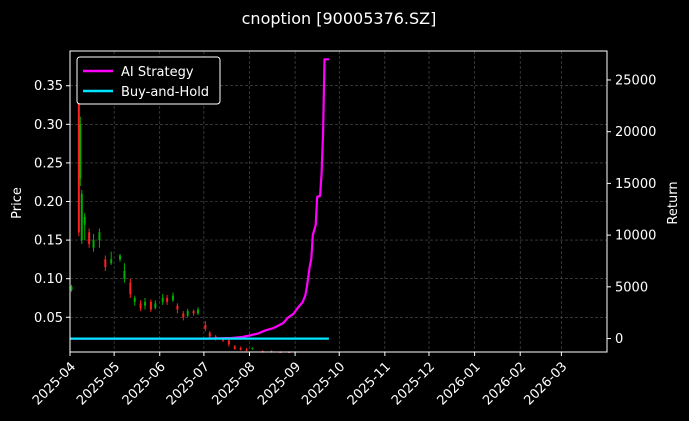 This screenshot has width=689, height=421. Describe the element at coordinates (48, 202) in the screenshot. I see `y-left-tick-label-0.20: 0.20` at that location.